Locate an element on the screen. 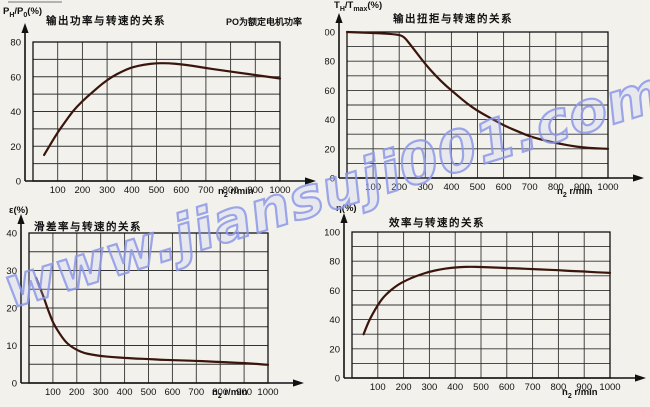 Image resolution: width=650 pixels, height=407 pixels. chart-title: 输出功率与转速的关系 is located at coordinates (106, 21).